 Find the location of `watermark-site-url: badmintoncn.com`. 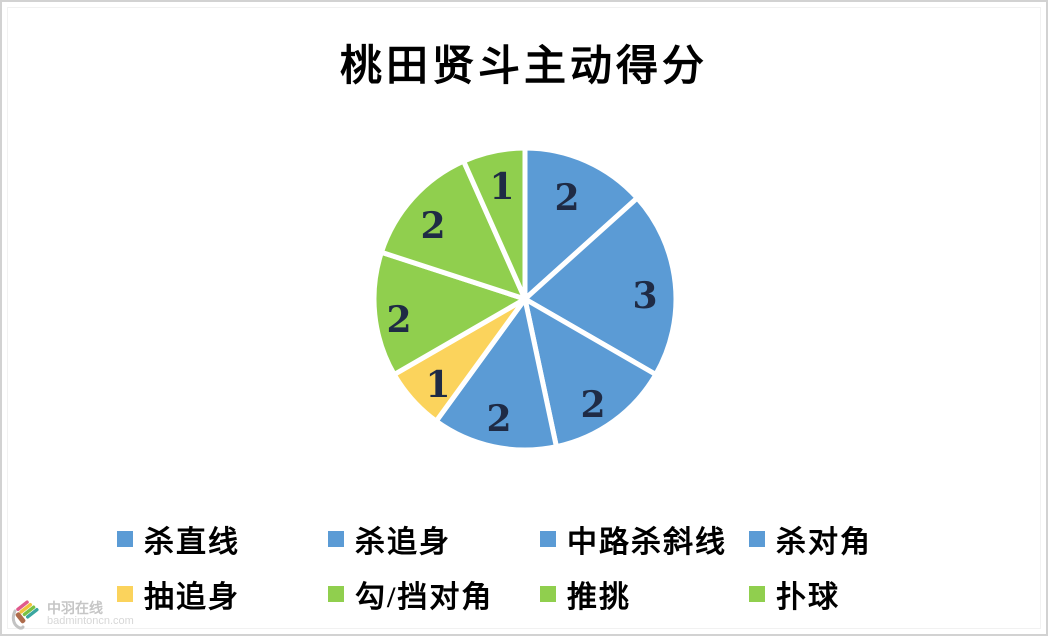

watermark-site-url: badmintoncn.com is located at coordinates (90, 620).